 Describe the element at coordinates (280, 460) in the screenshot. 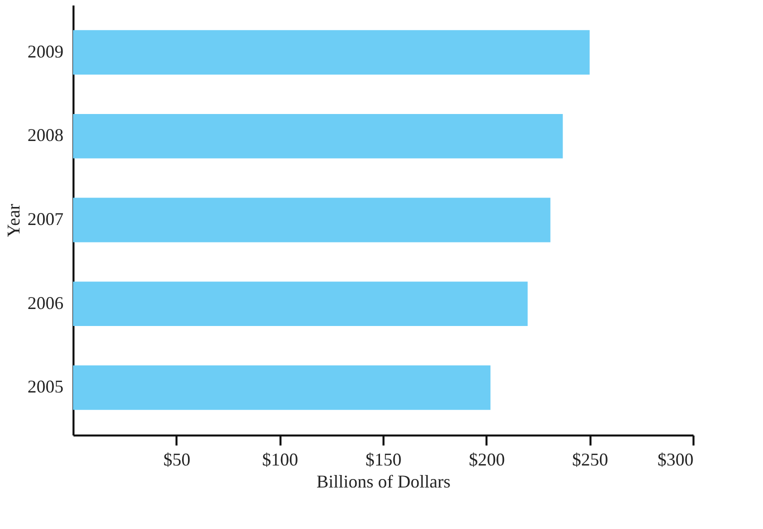

I see `x-tick-label: $100` at that location.